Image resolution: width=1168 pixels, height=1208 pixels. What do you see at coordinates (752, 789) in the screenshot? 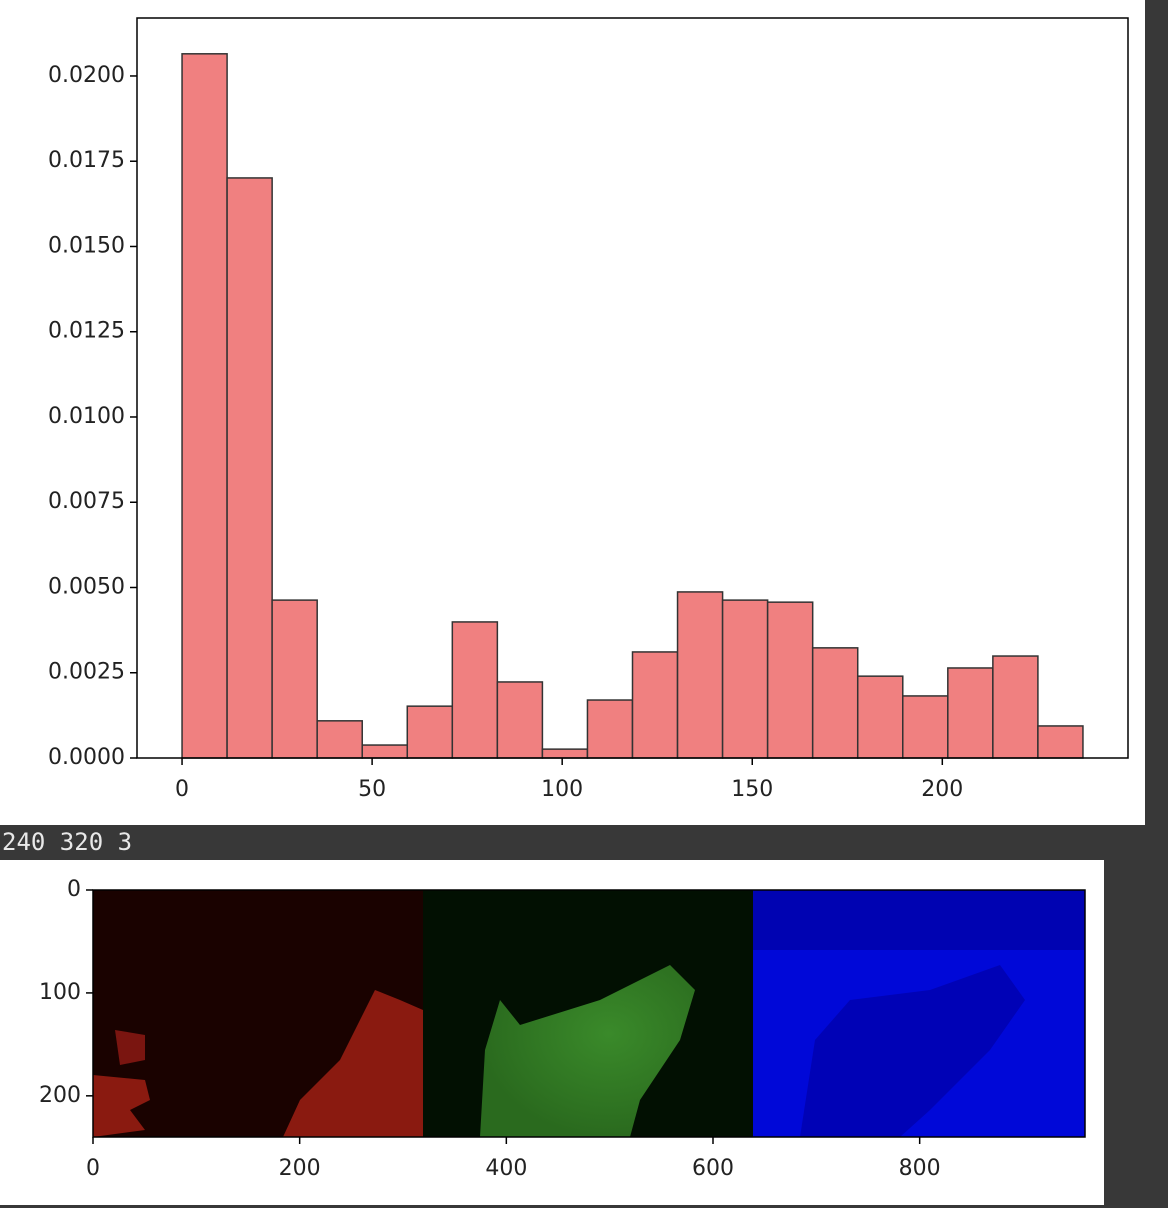
I see `x-tick-label: 150` at bounding box center [752, 789].